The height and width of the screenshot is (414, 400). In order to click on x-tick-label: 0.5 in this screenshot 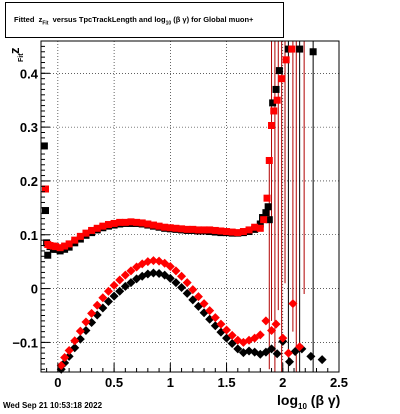, I will do `click(114, 382)`.